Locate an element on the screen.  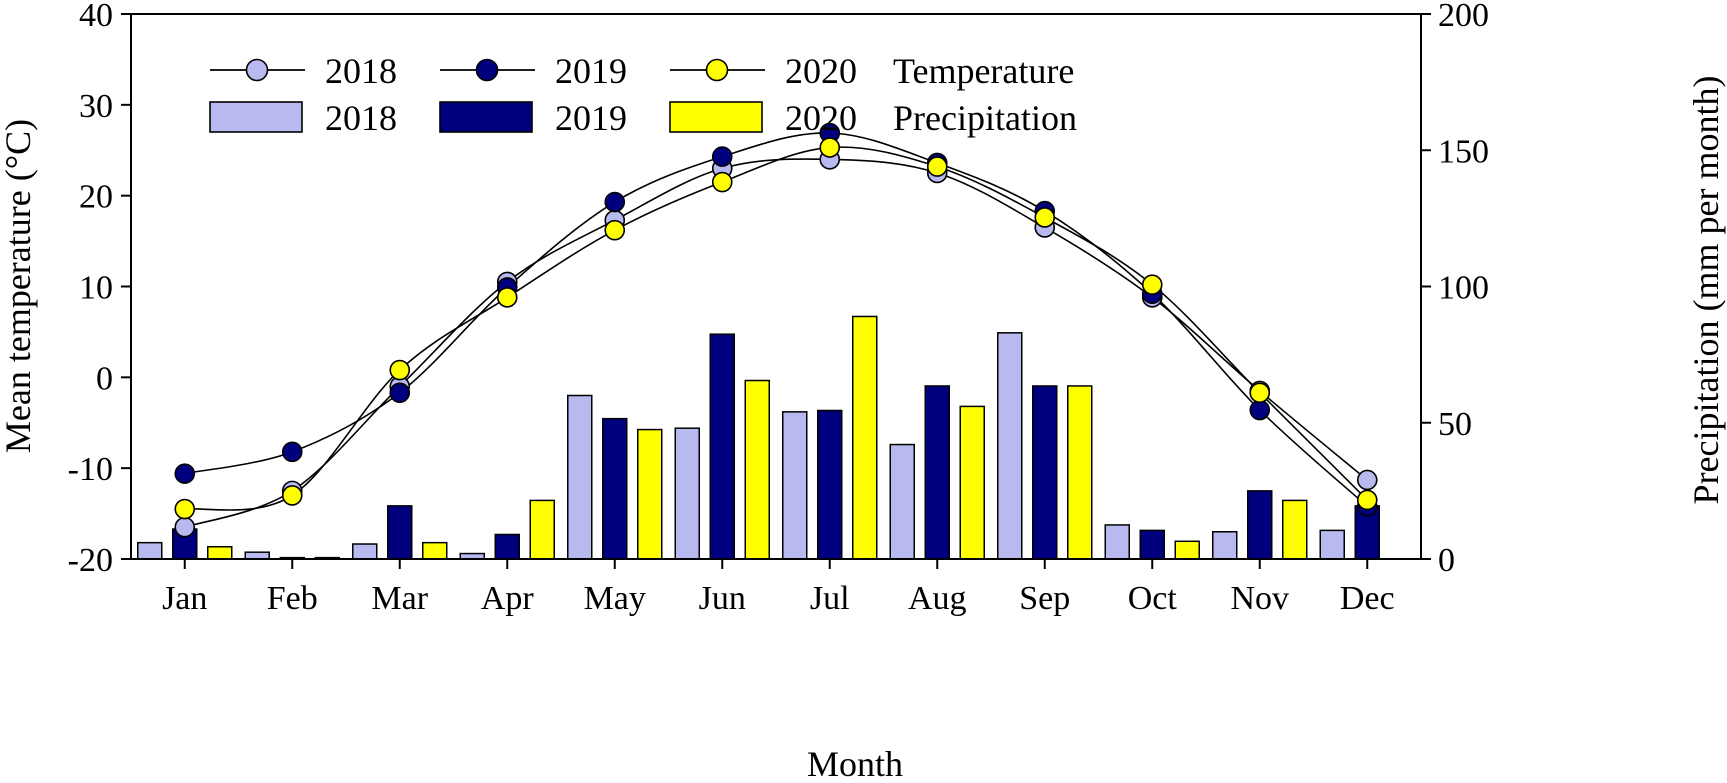
legend-swatch-precip-2020 is located at coordinates (716, 117).